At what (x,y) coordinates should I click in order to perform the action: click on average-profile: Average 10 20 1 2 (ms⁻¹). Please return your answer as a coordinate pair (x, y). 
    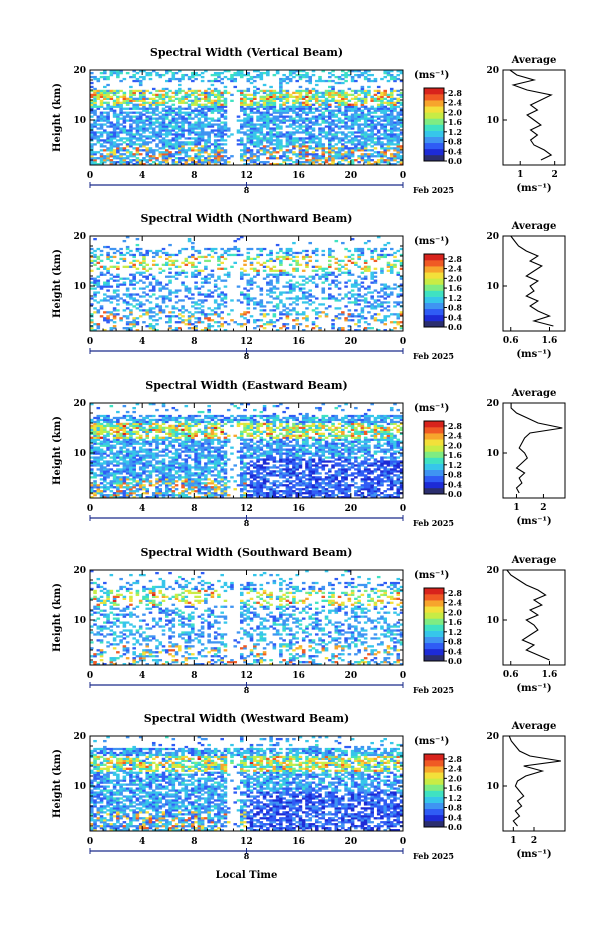
    Looking at the image, I should click on (526, 457).